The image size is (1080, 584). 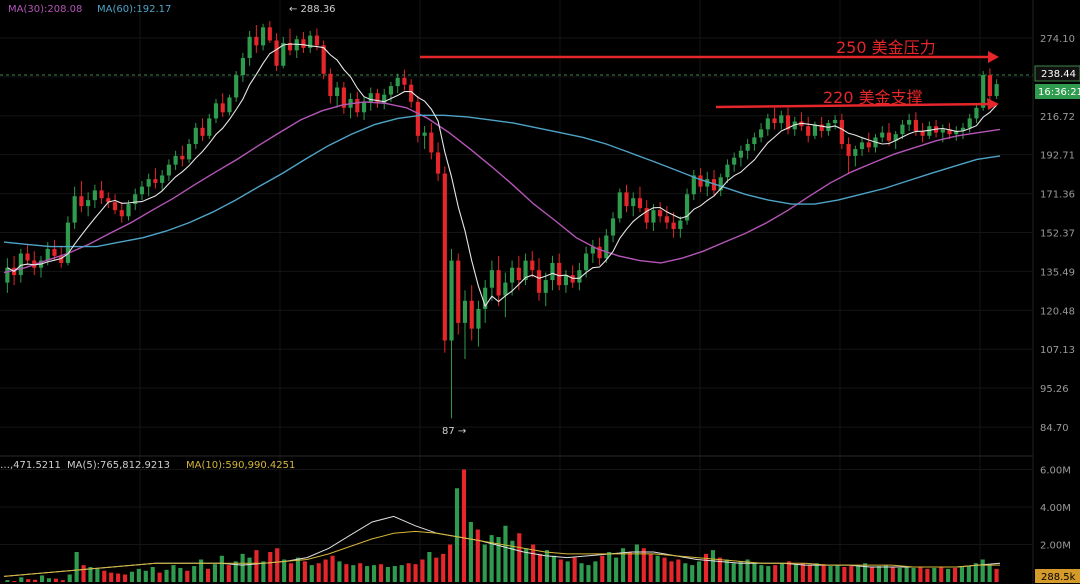 I want to click on support-arrow-head, so click(x=993, y=104).